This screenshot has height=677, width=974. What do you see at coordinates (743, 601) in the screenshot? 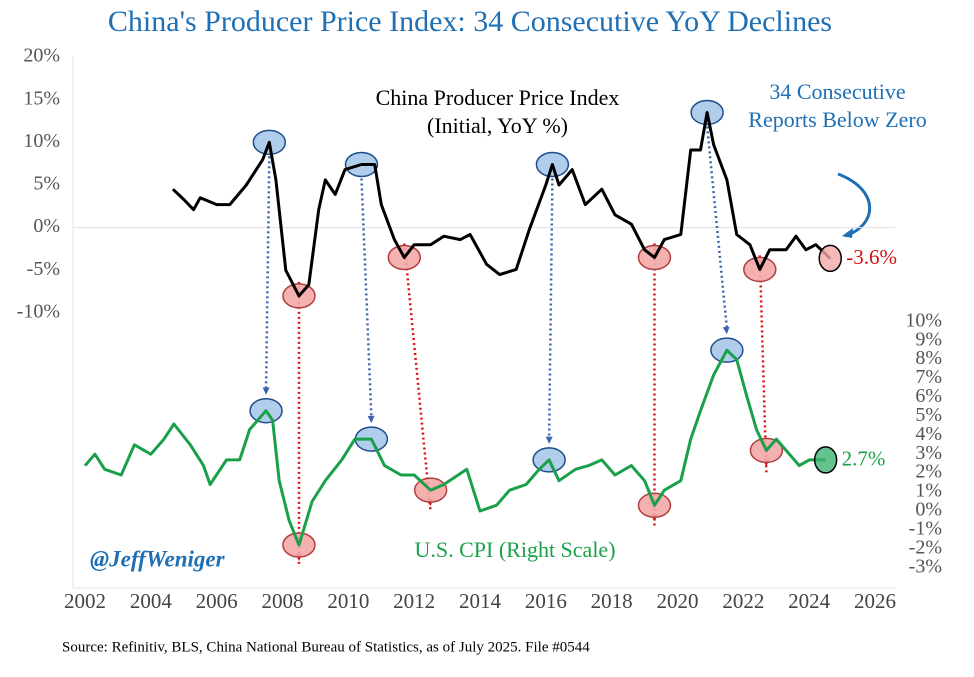
I see `x-tick-label: 2022` at bounding box center [743, 601].